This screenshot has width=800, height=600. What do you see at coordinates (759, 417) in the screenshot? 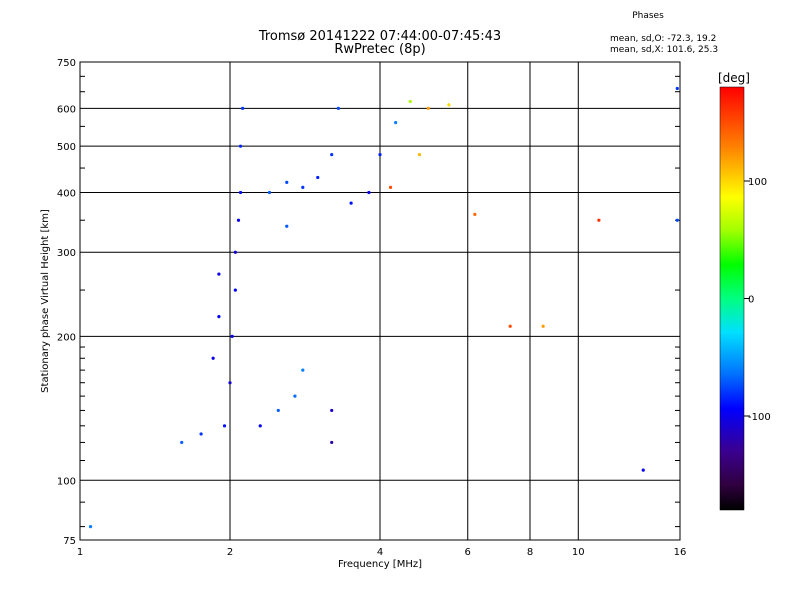
I see `colorbar-tick-label: -100` at bounding box center [759, 417].